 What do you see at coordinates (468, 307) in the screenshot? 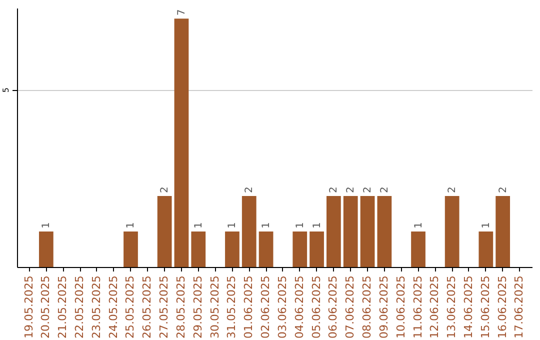
I see `x-tick-label: 14.06.2025` at bounding box center [468, 307].